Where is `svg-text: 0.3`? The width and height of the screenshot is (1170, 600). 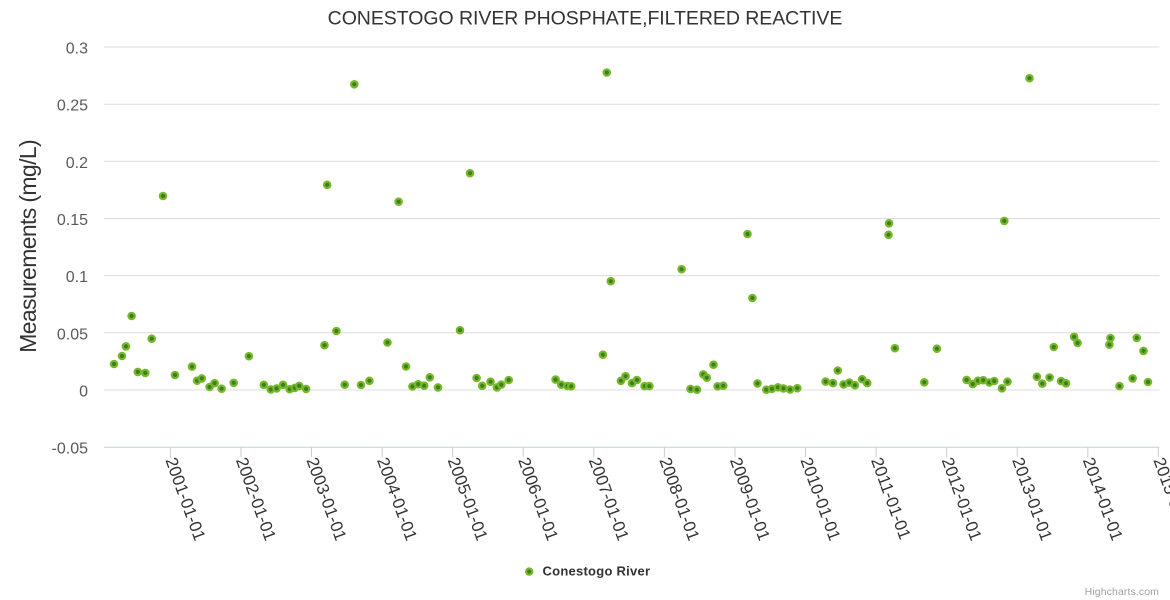 svg-text: 0.3 is located at coordinates (77, 49).